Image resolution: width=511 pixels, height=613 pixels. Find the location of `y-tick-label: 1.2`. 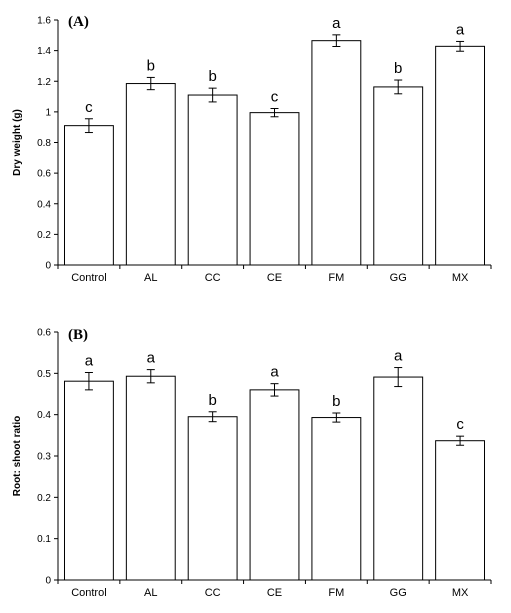

y-tick-label: 1.2 is located at coordinates (44, 82).